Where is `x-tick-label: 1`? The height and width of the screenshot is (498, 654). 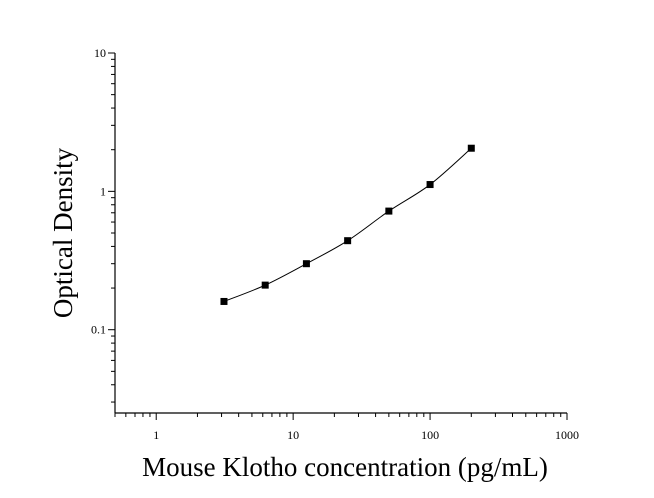 x-tick-label: 1 is located at coordinates (156, 435).